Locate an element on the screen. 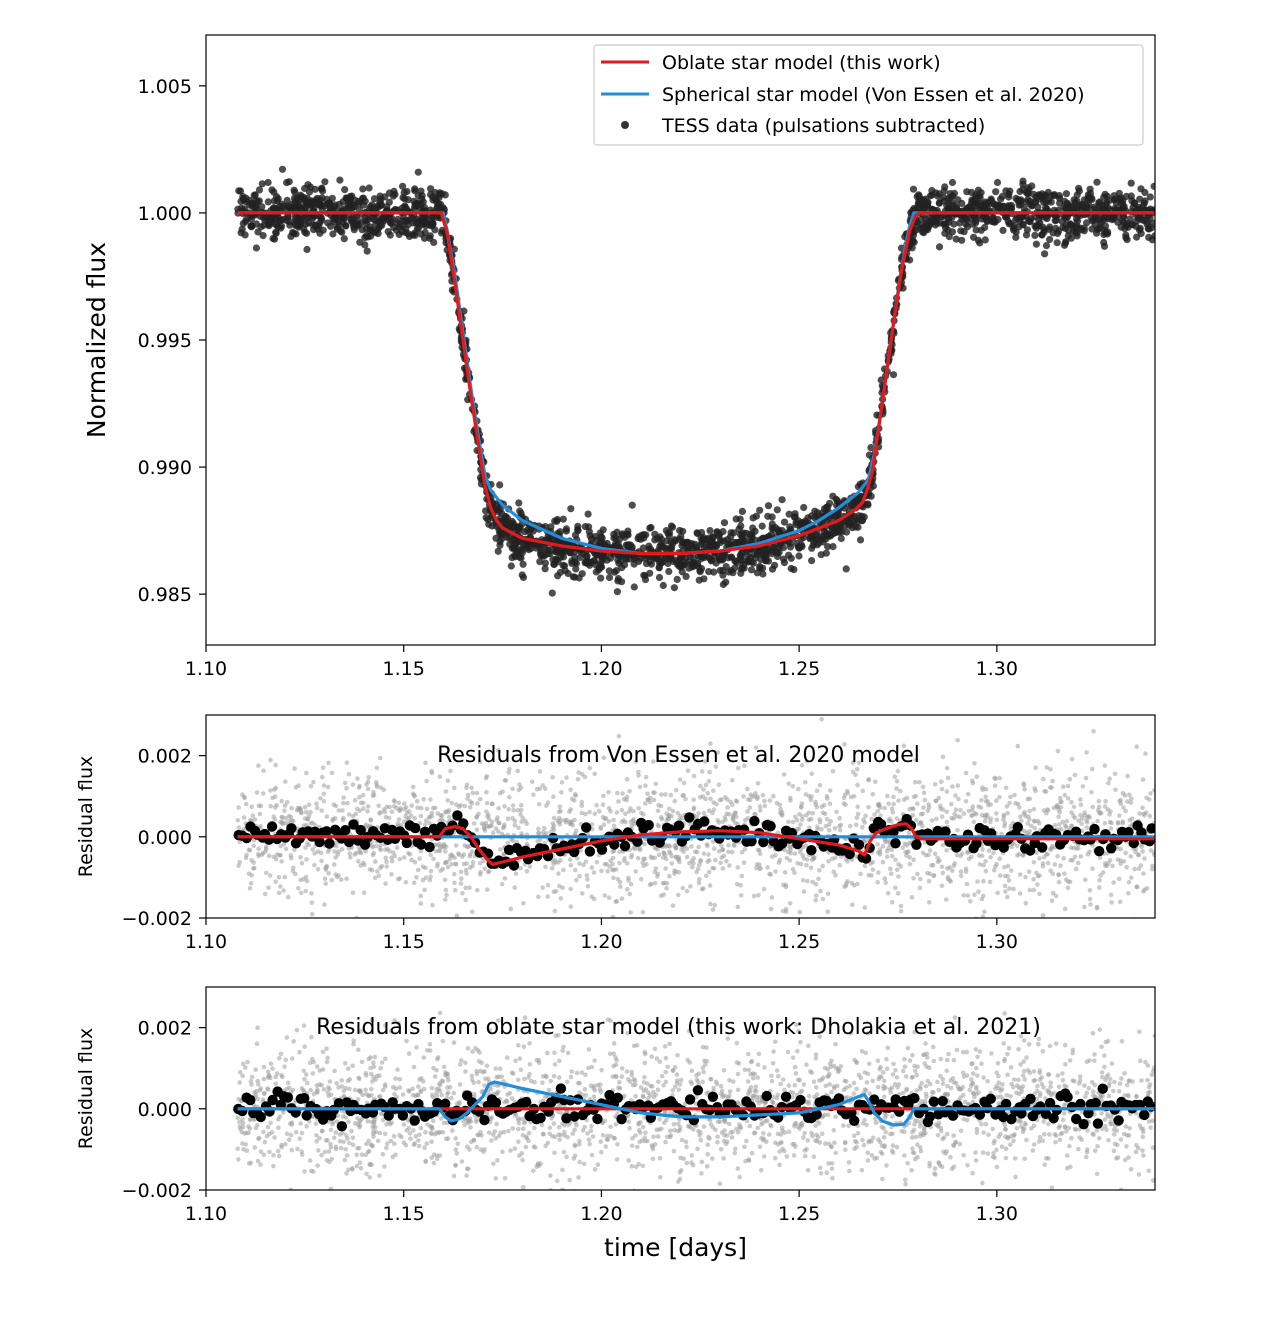 This screenshot has width=1268, height=1330. x-tick-label: 1.15 is located at coordinates (404, 669).